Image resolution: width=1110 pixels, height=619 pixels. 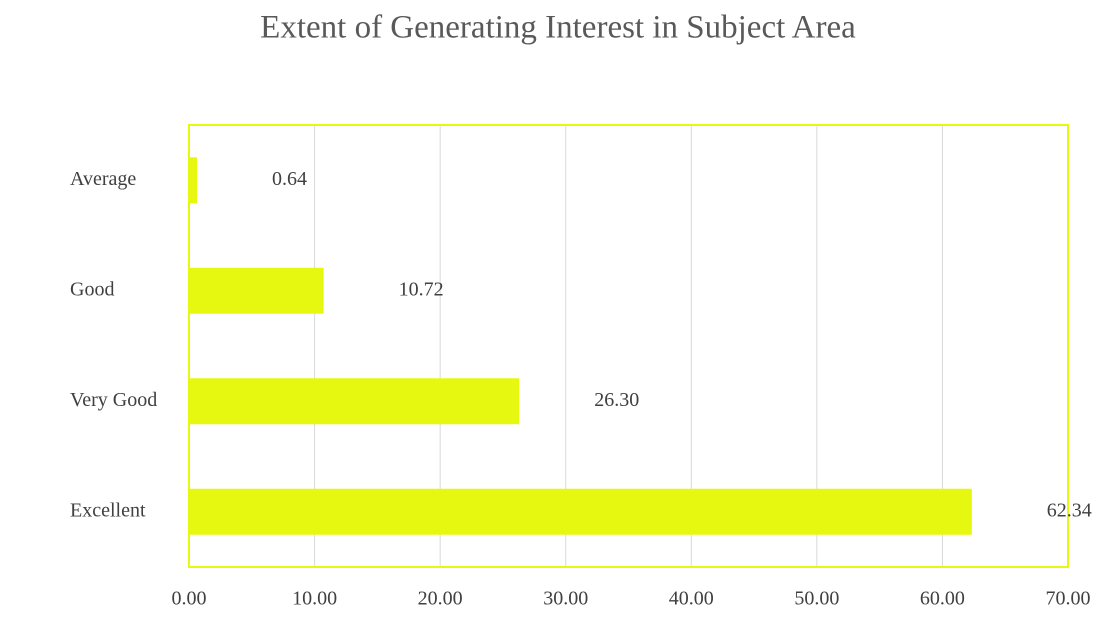 I want to click on y-tick-label: Good, so click(x=92, y=289).